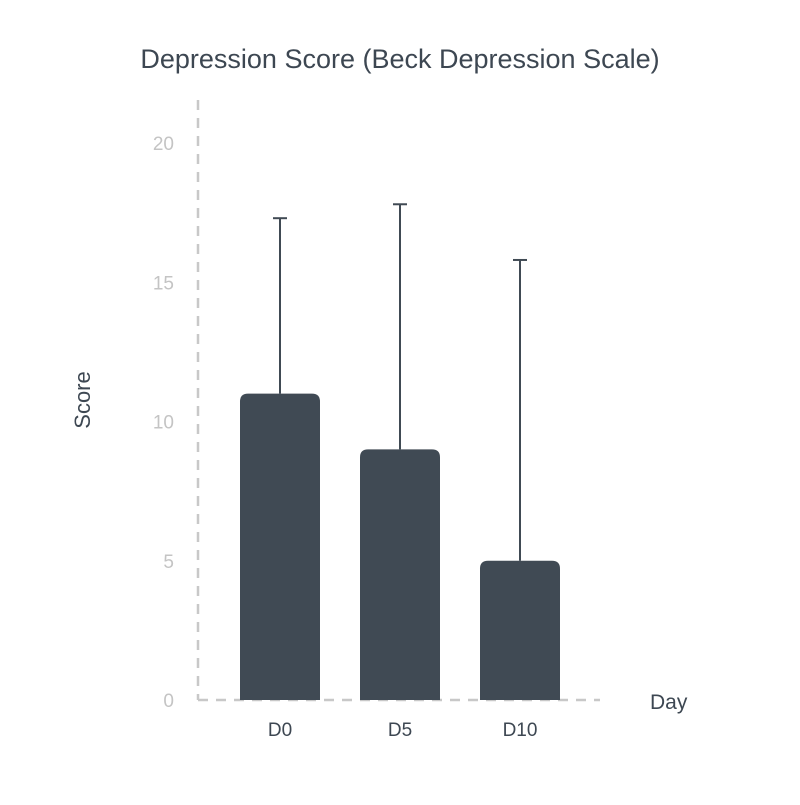  Describe the element at coordinates (399, 59) in the screenshot. I see `chart-title: Depression Score (Beck Depression Scale)` at that location.